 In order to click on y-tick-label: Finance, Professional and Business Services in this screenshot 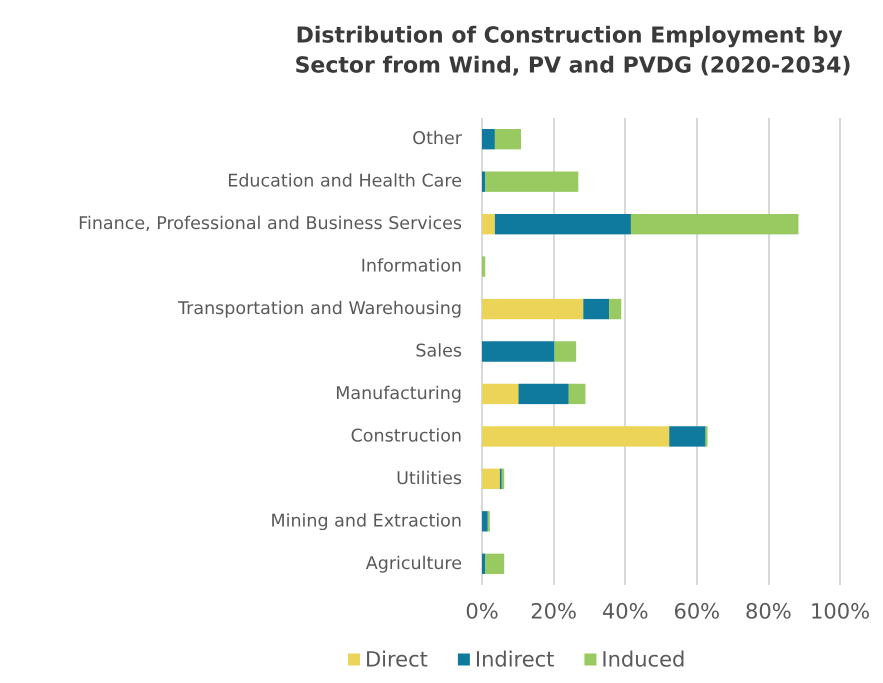, I will do `click(270, 224)`.